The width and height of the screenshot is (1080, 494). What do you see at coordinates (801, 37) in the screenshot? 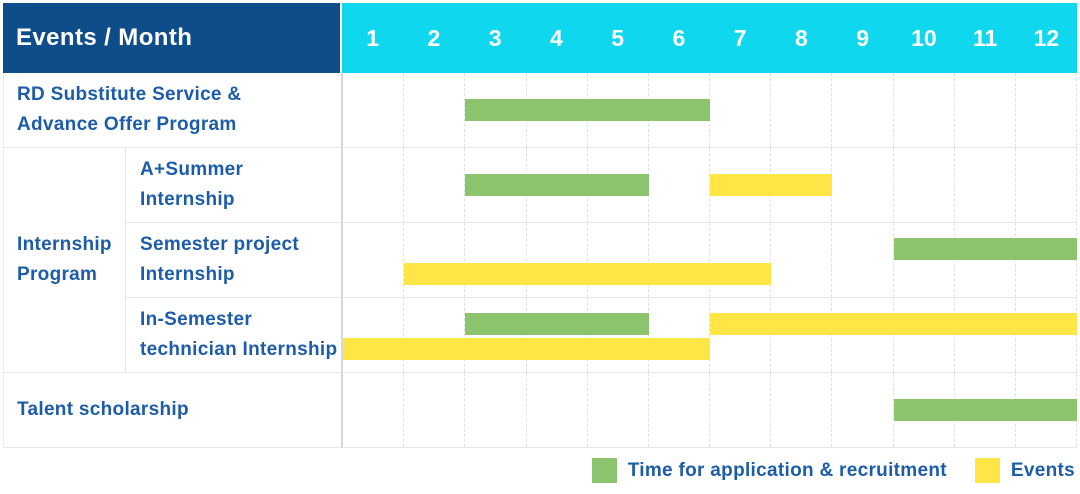
I see `month-header-cell: 8` at bounding box center [801, 37].